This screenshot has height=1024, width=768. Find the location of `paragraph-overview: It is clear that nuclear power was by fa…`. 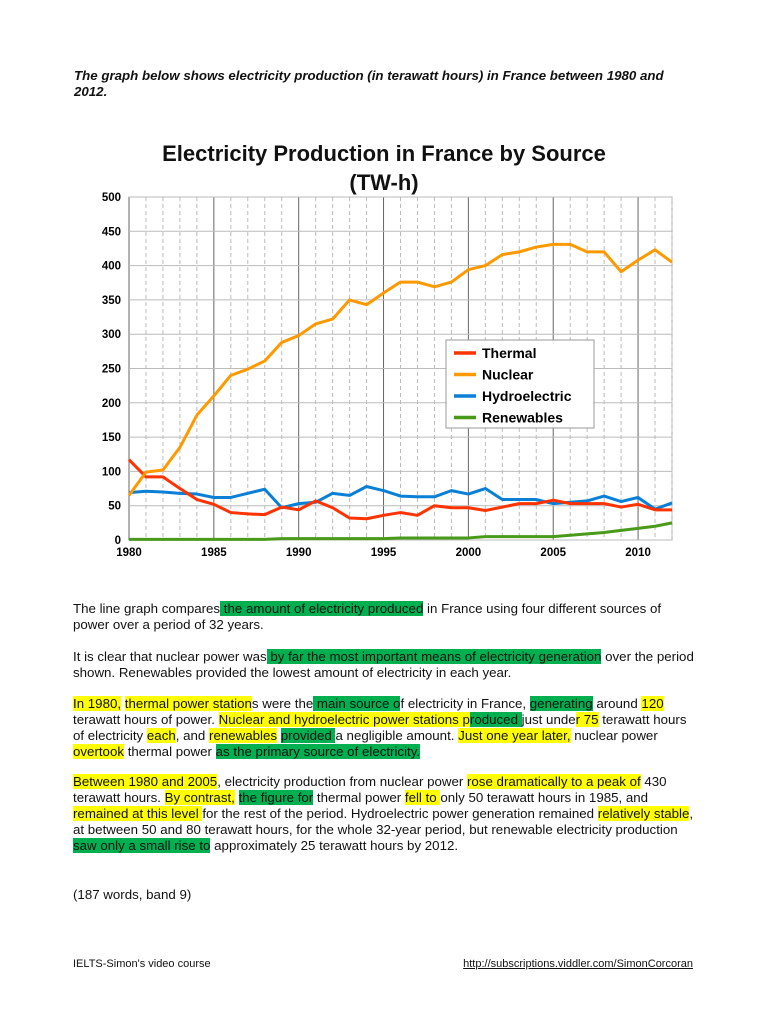

paragraph-overview: It is clear that nuclear power was by fa… is located at coordinates (385, 665).